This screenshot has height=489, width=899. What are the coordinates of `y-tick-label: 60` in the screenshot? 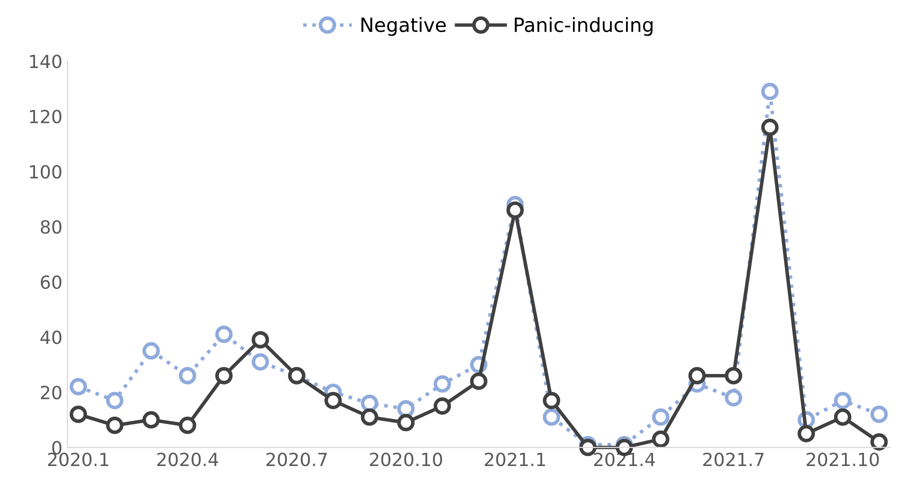 It's located at (51, 282).